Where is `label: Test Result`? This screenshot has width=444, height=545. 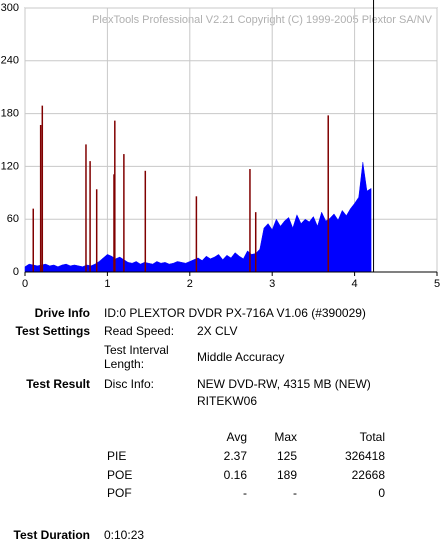
label: Test Result is located at coordinates (58, 384).